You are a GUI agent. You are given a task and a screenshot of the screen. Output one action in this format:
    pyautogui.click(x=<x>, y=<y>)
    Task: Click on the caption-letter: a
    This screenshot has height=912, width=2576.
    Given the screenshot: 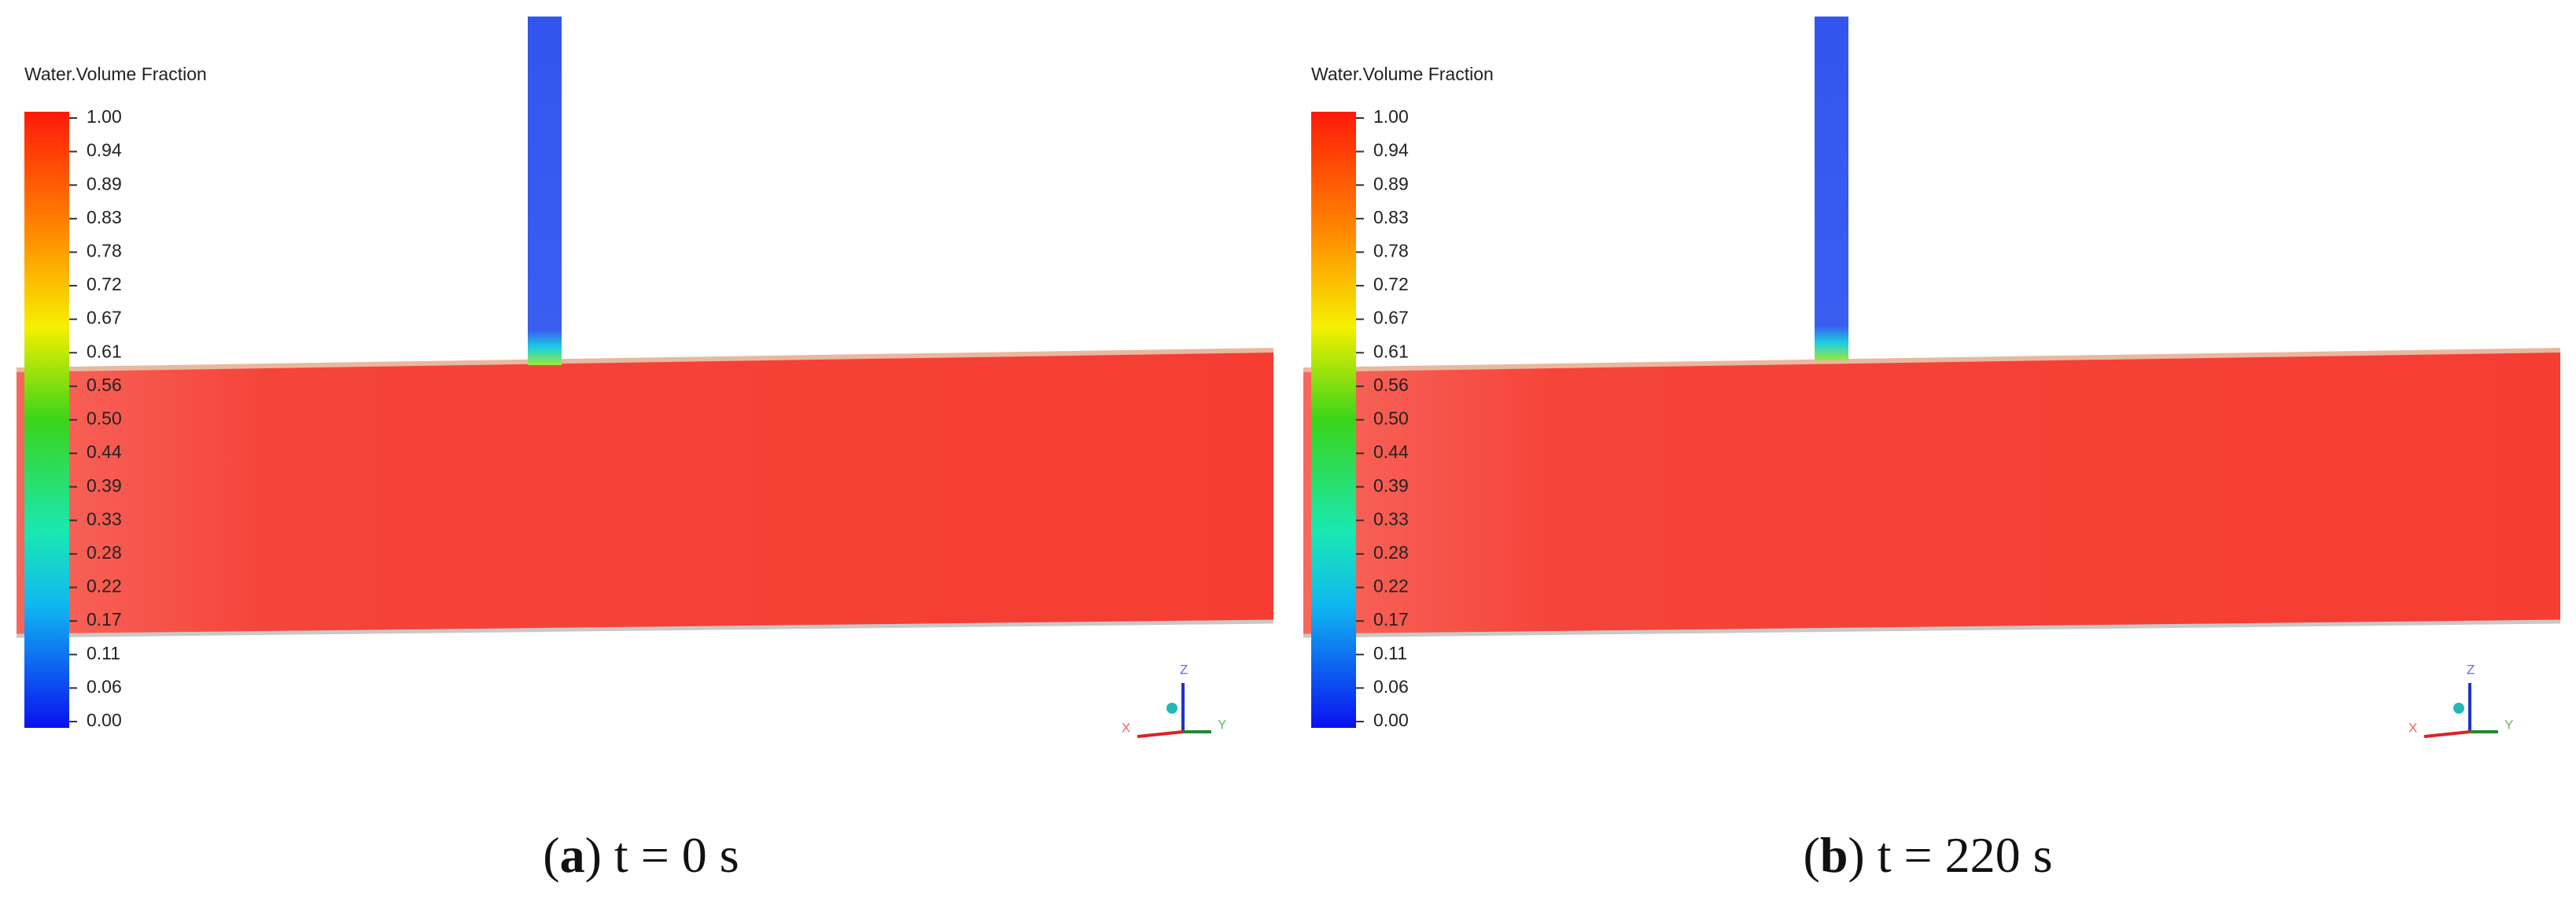 What is the action you would take?
    pyautogui.click(x=572, y=855)
    